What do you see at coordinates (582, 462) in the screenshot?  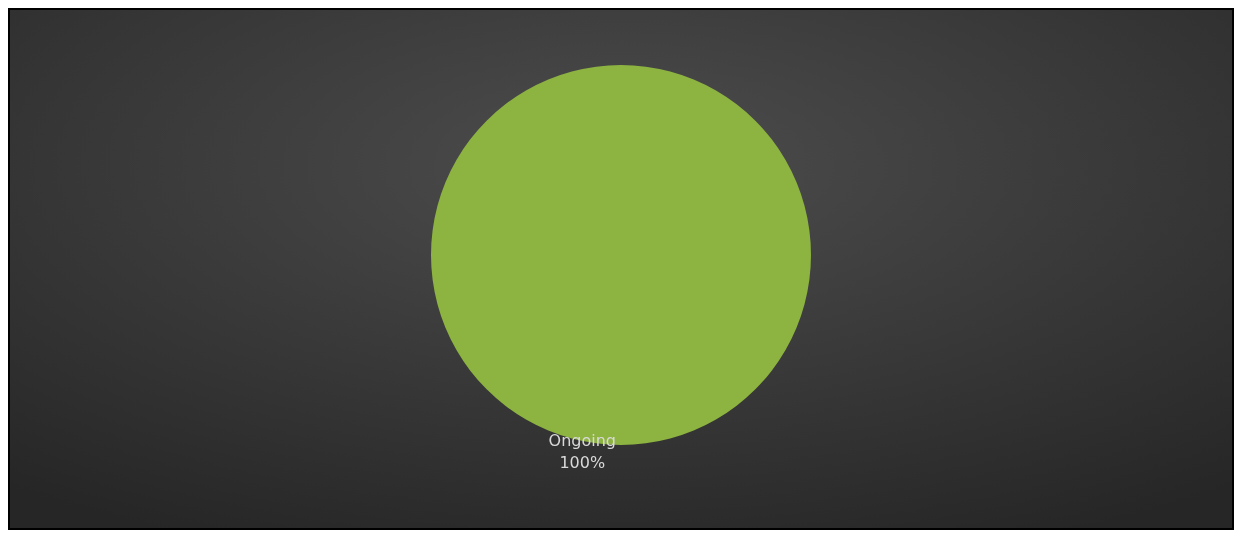 I see `data-label: 100%` at bounding box center [582, 462].